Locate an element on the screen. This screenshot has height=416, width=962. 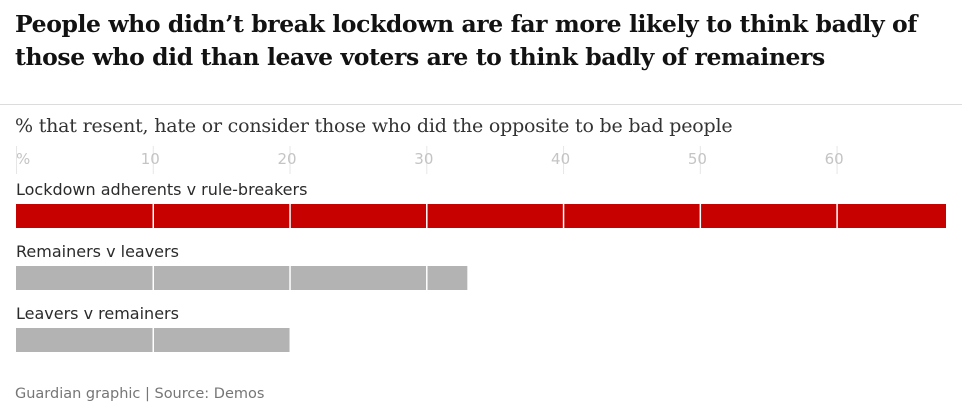
x-axis-tick-label: 30 is located at coordinates (423, 159).